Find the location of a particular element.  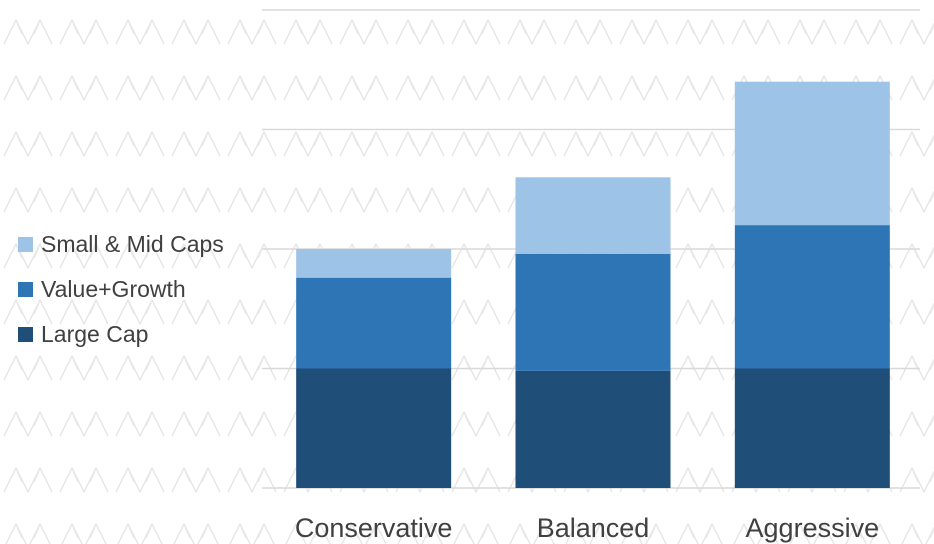

legend-item: Value+Growth is located at coordinates (121, 289).